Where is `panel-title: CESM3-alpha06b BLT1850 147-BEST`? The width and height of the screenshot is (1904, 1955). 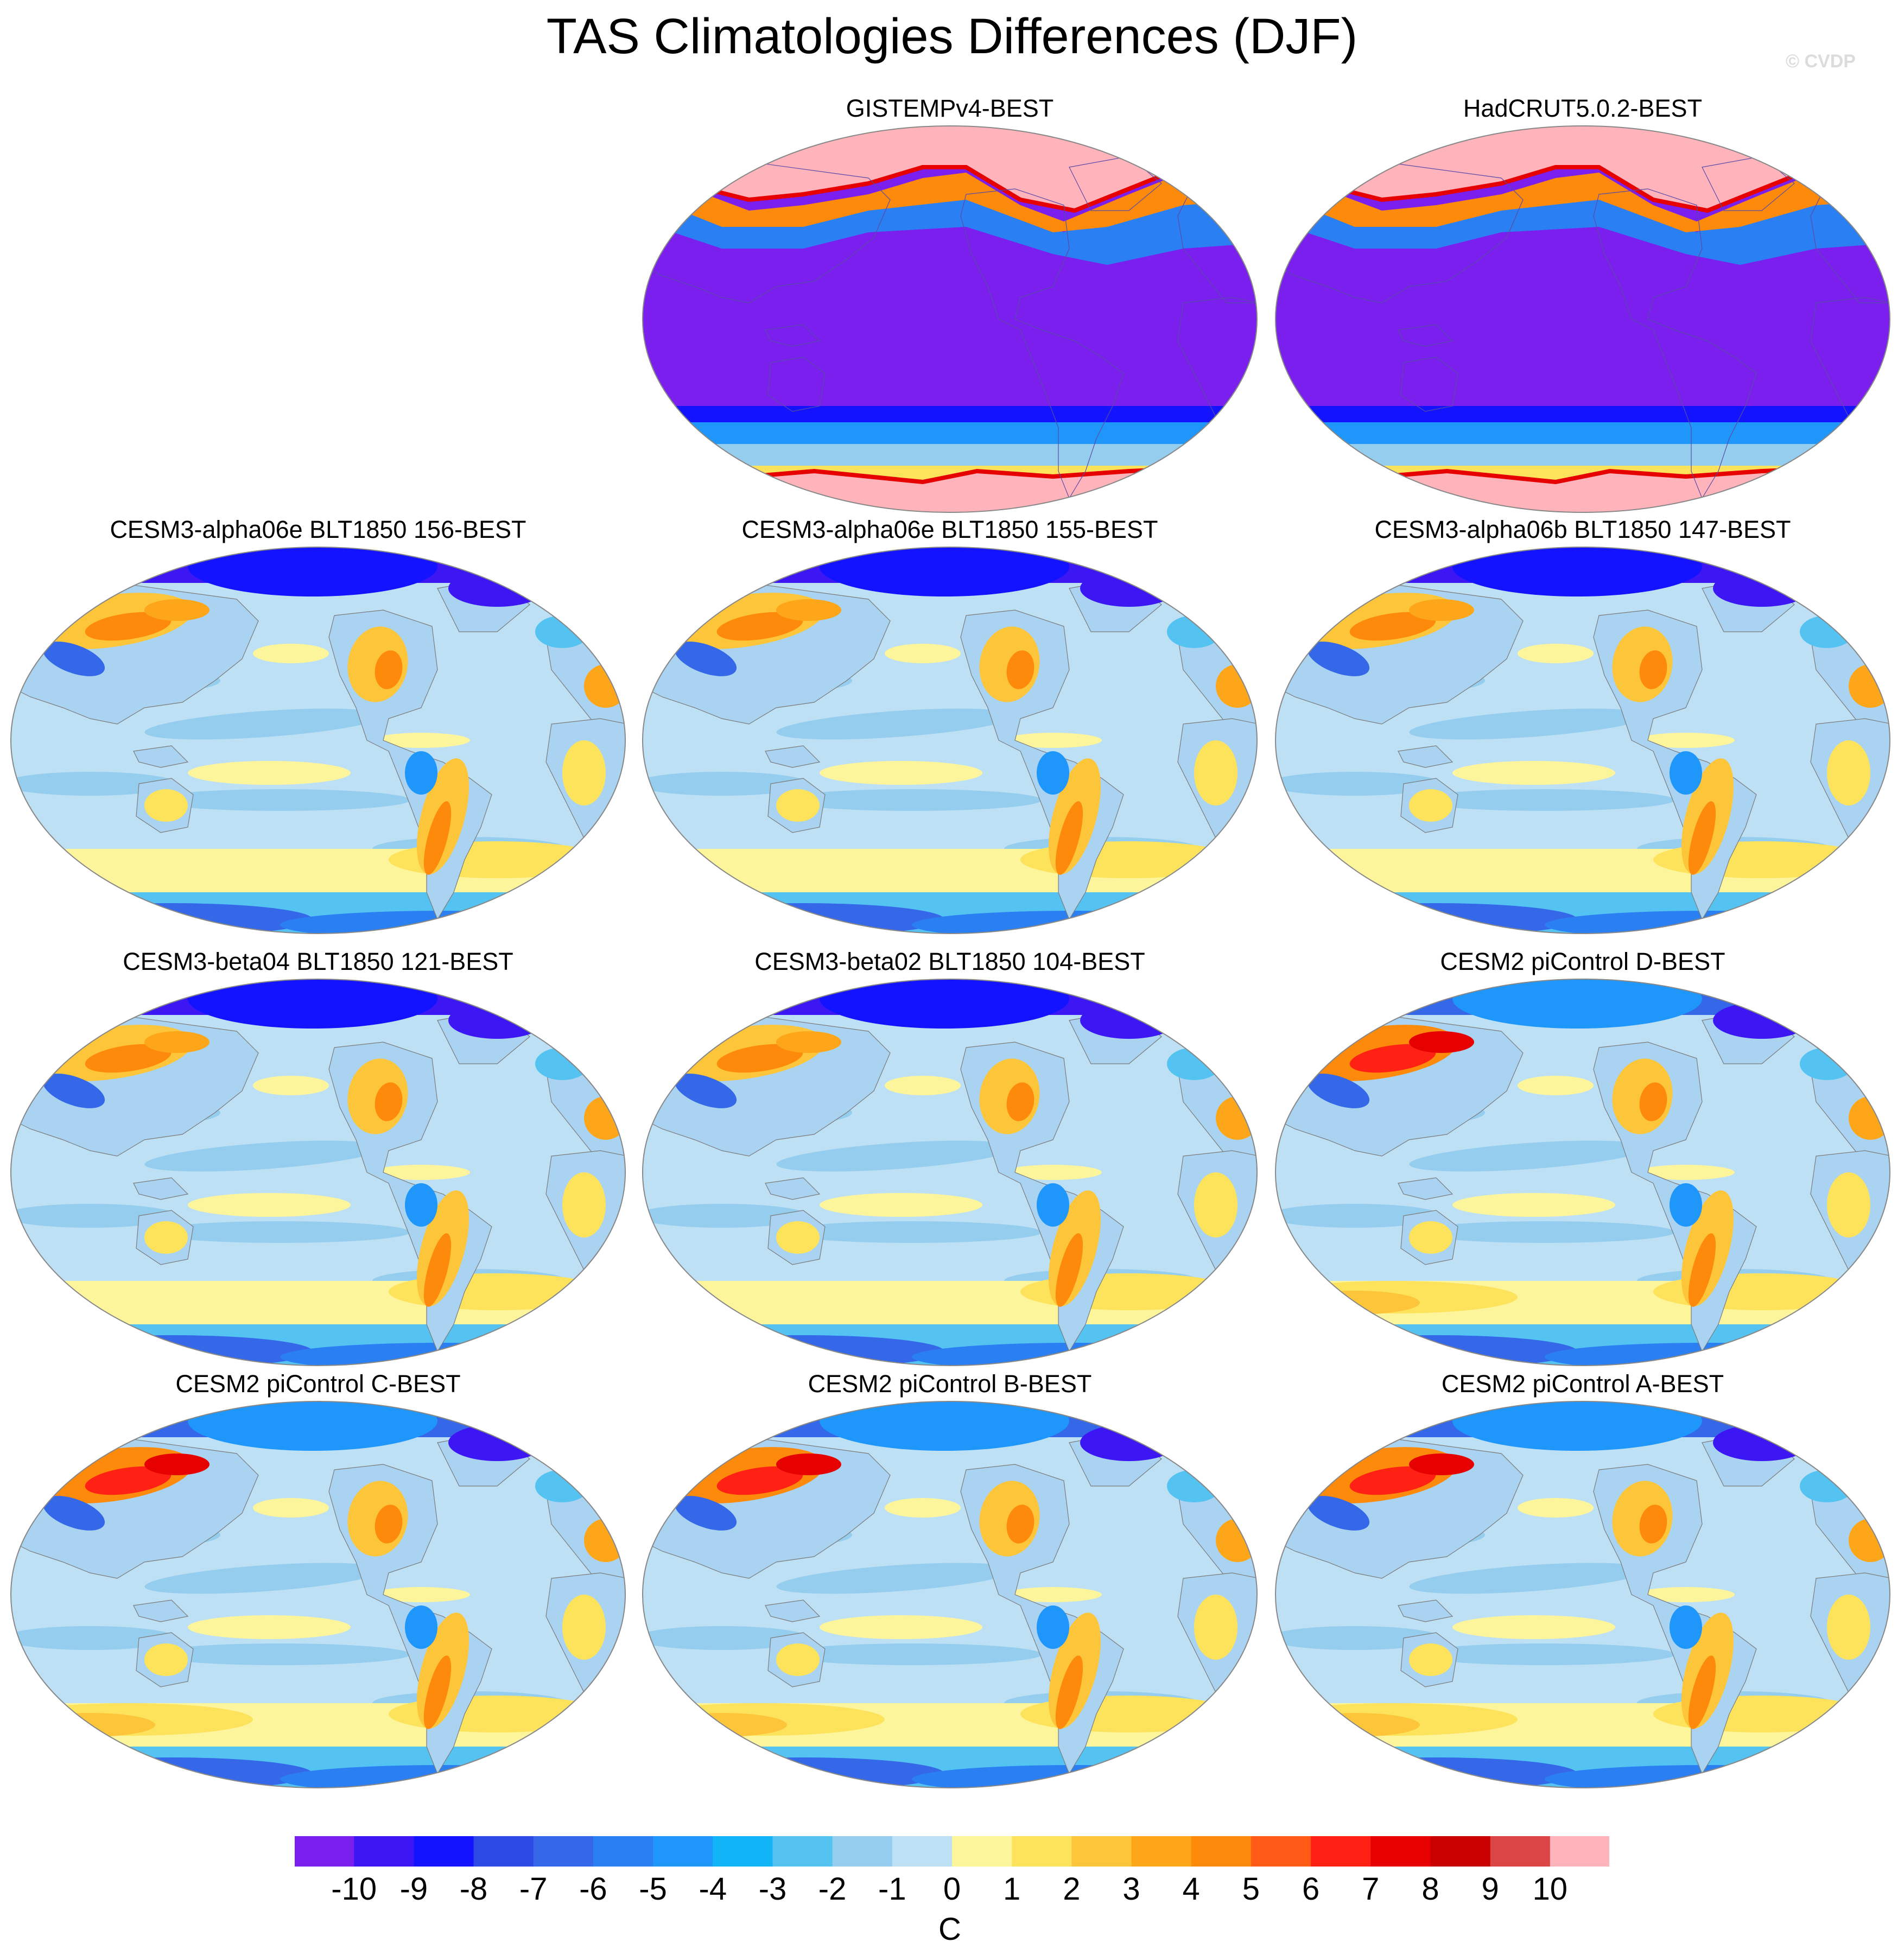
panel-title: CESM3-alpha06b BLT1850 147-BEST is located at coordinates (1582, 529).